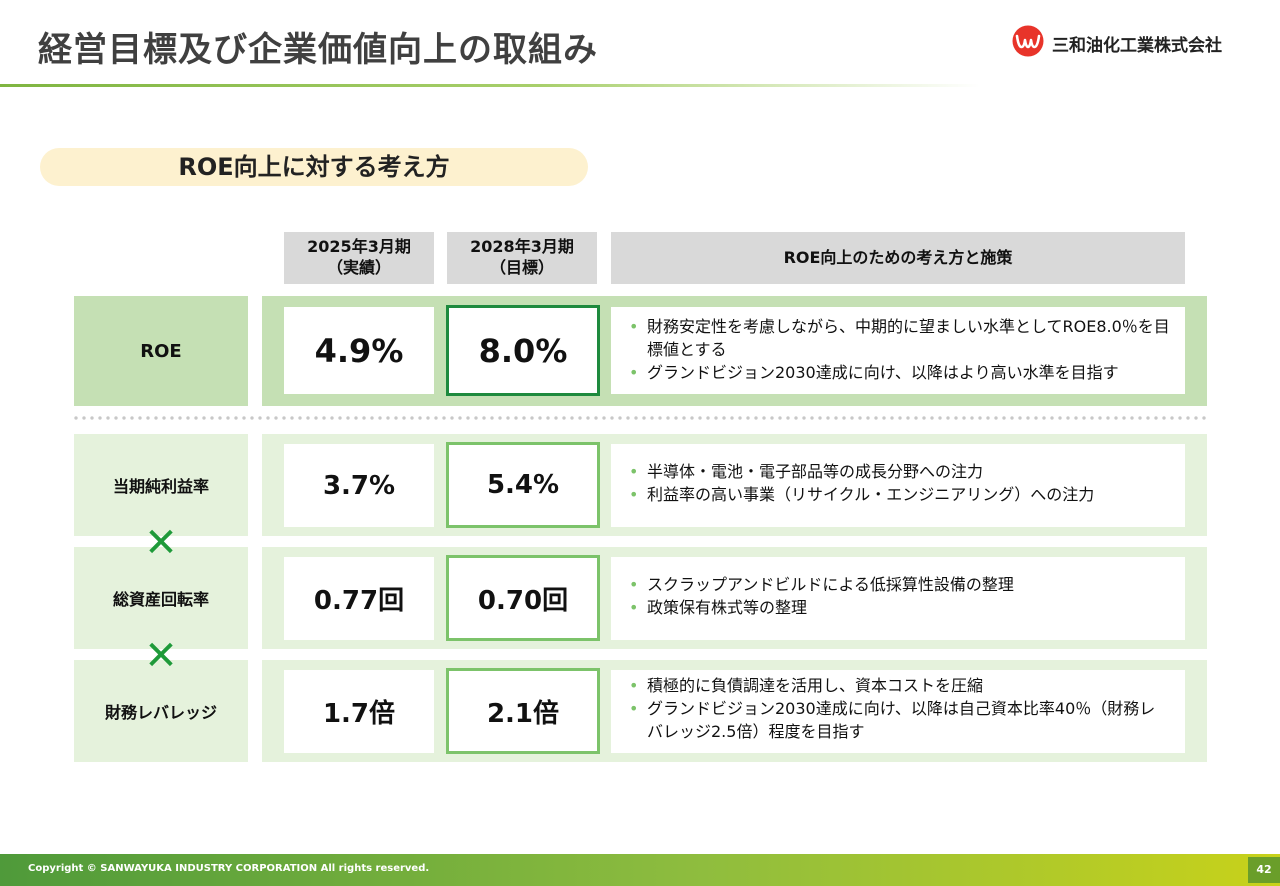 The height and width of the screenshot is (886, 1280). What do you see at coordinates (523, 598) in the screenshot?
I see `asset-turnover-target-value: 0.70回` at bounding box center [523, 598].